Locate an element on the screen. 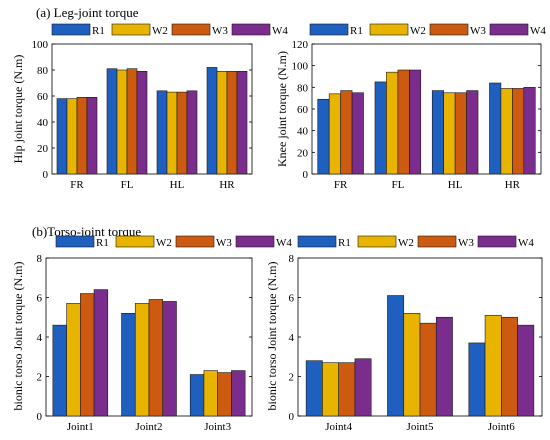  y-tick-label: 20 is located at coordinates (303, 153).